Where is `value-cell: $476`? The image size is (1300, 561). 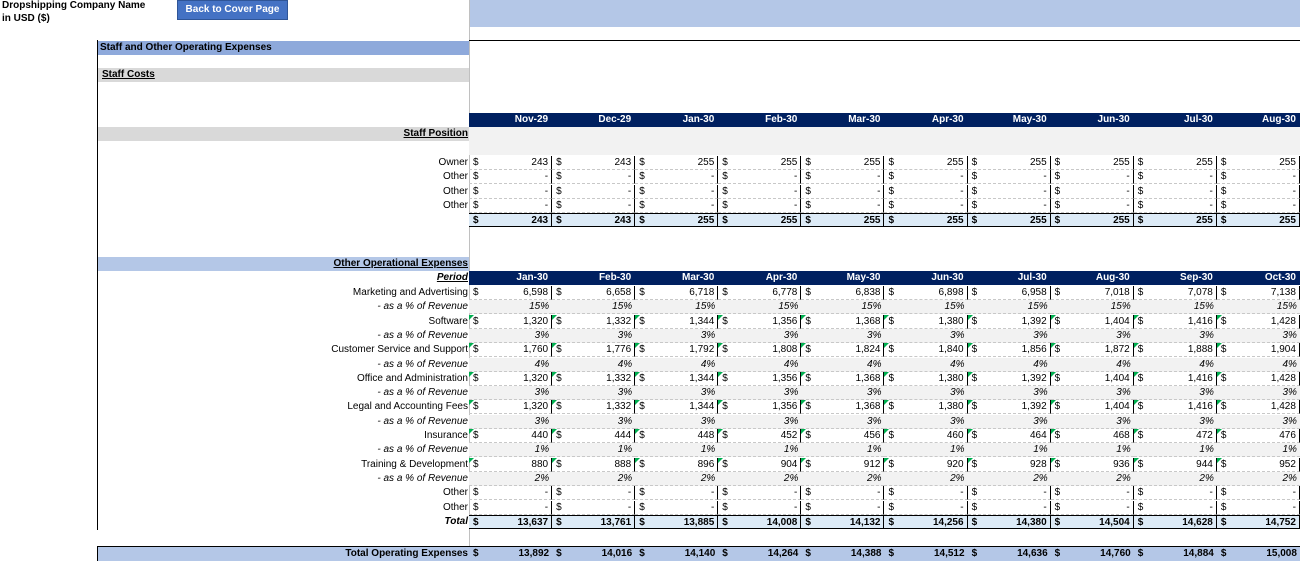 value-cell: $476 is located at coordinates (1258, 436).